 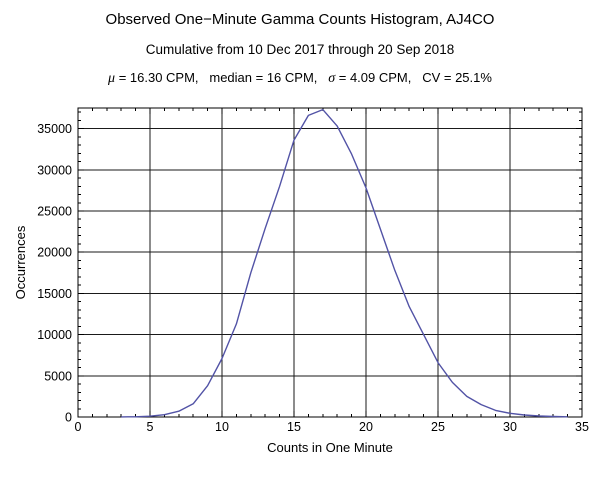 What do you see at coordinates (150, 427) in the screenshot?
I see `x-tick-label: 5` at bounding box center [150, 427].